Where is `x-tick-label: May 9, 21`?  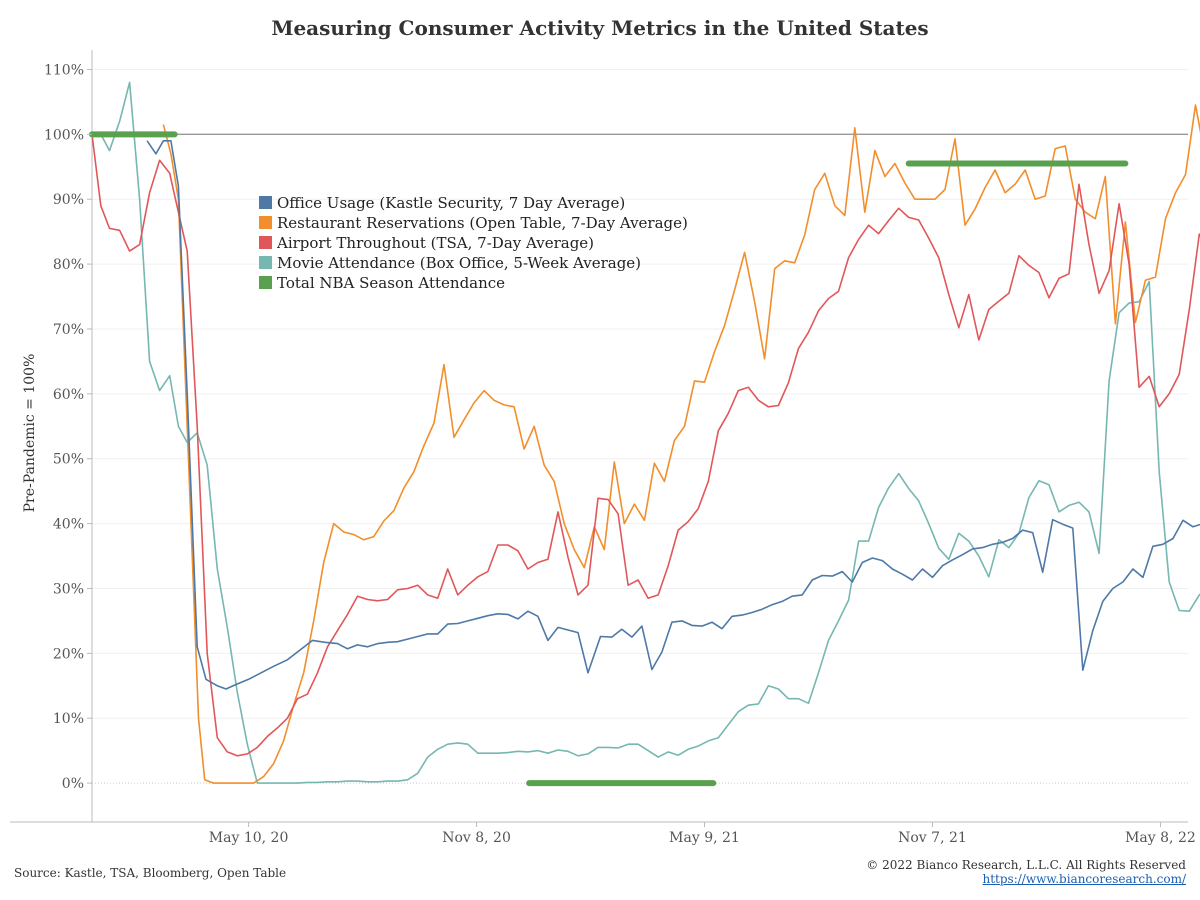 x-tick-label: May 9, 21 is located at coordinates (704, 838).